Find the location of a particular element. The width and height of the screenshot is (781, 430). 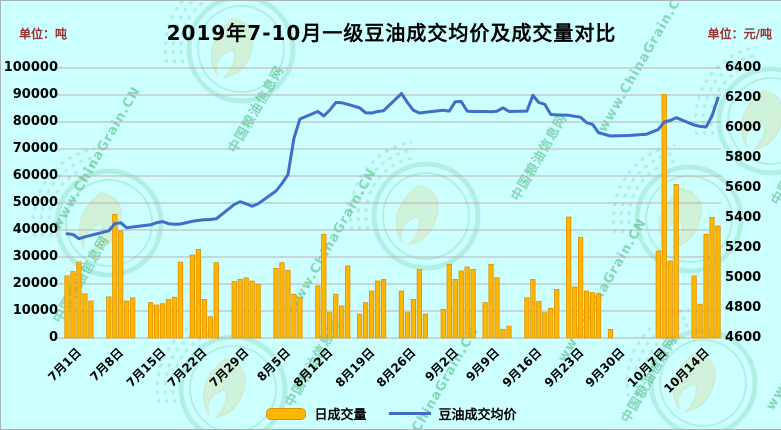

volume-bar-swatch-icon is located at coordinates (286, 413).